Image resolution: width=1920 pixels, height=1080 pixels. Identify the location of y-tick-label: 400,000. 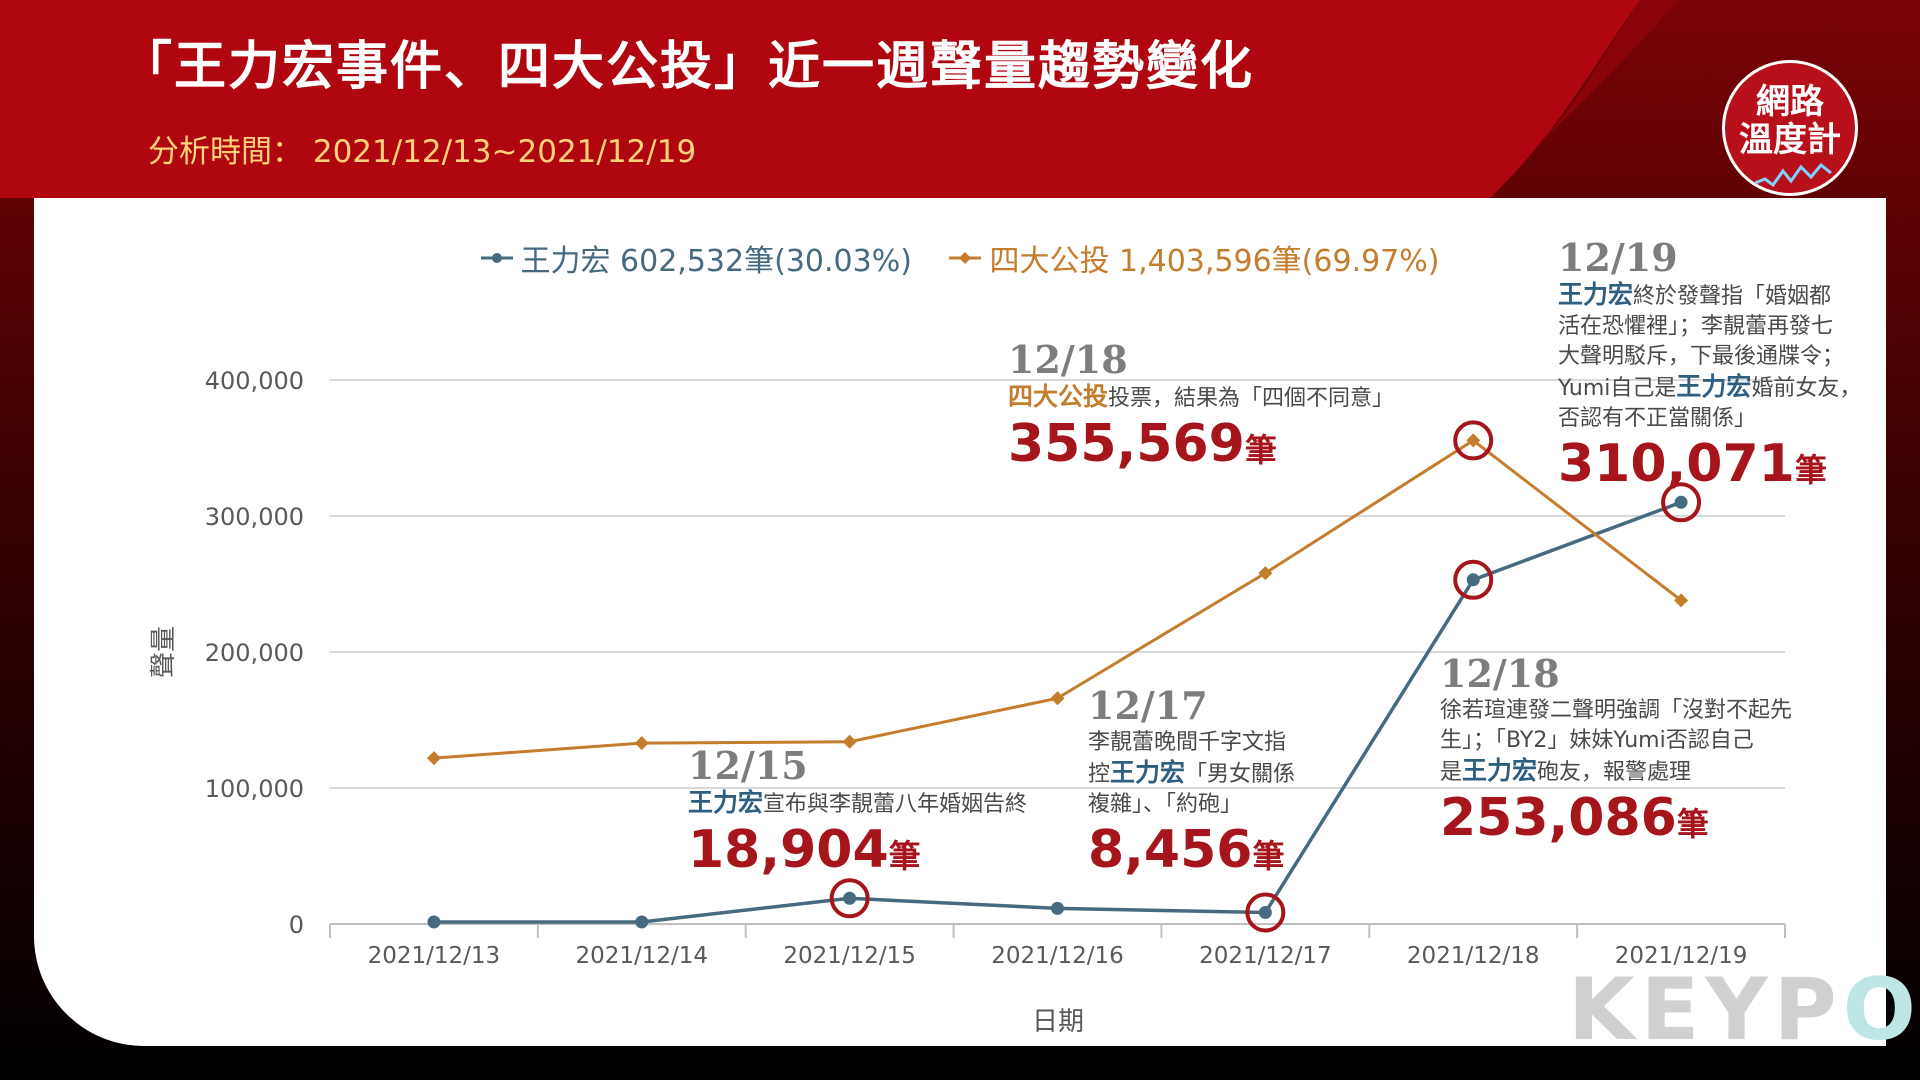
(254, 381).